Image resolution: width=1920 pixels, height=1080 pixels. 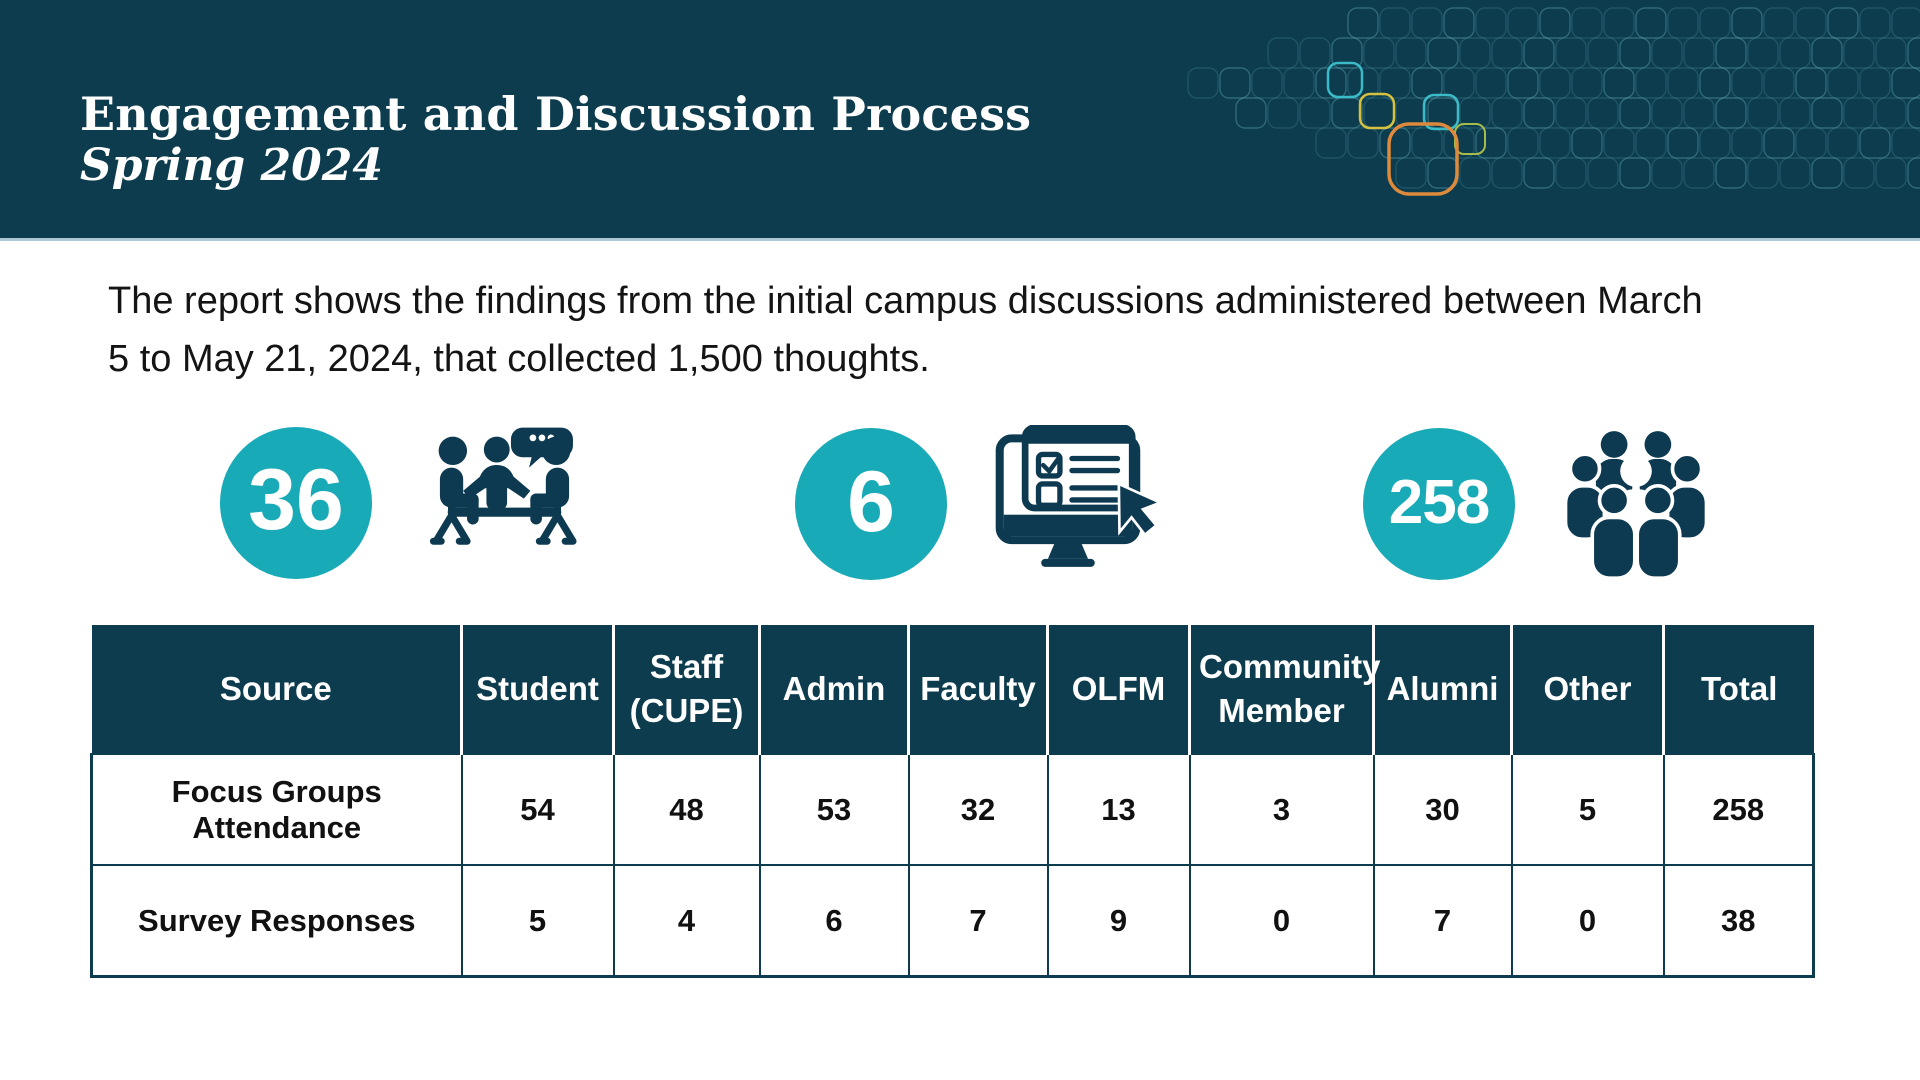 I want to click on stat-value: 6, so click(x=871, y=501).